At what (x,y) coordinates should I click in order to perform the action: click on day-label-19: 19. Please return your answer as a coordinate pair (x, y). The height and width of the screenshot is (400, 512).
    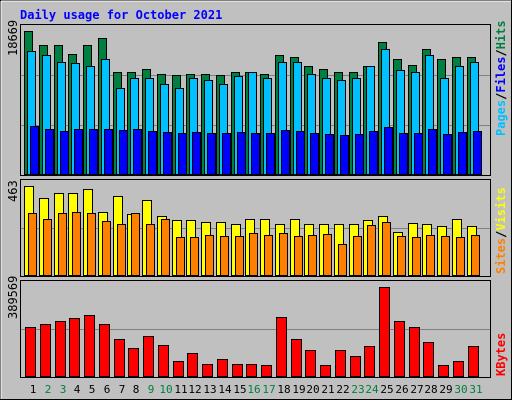
    Looking at the image, I should click on (298, 389).